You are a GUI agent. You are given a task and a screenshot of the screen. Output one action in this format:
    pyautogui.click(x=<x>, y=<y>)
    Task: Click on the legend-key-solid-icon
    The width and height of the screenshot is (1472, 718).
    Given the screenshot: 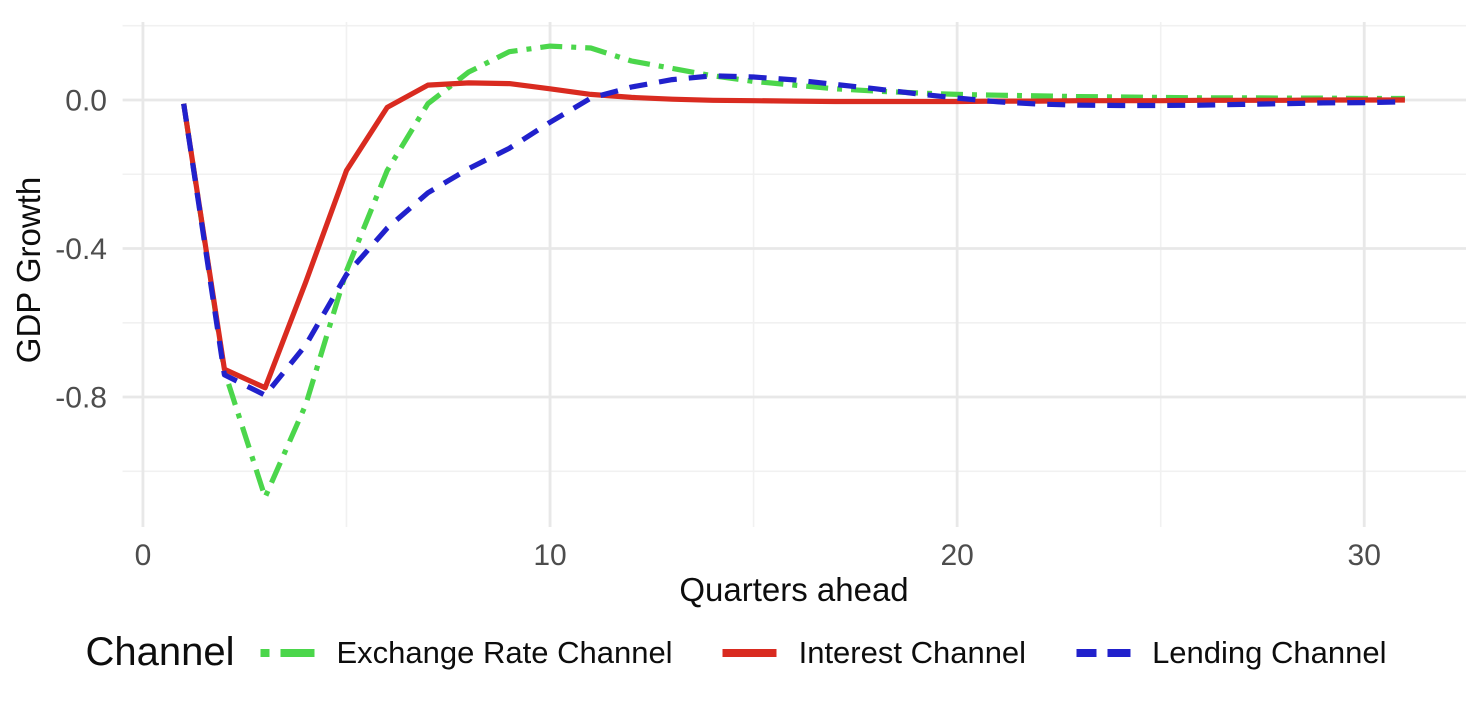 What is the action you would take?
    pyautogui.click(x=749, y=652)
    